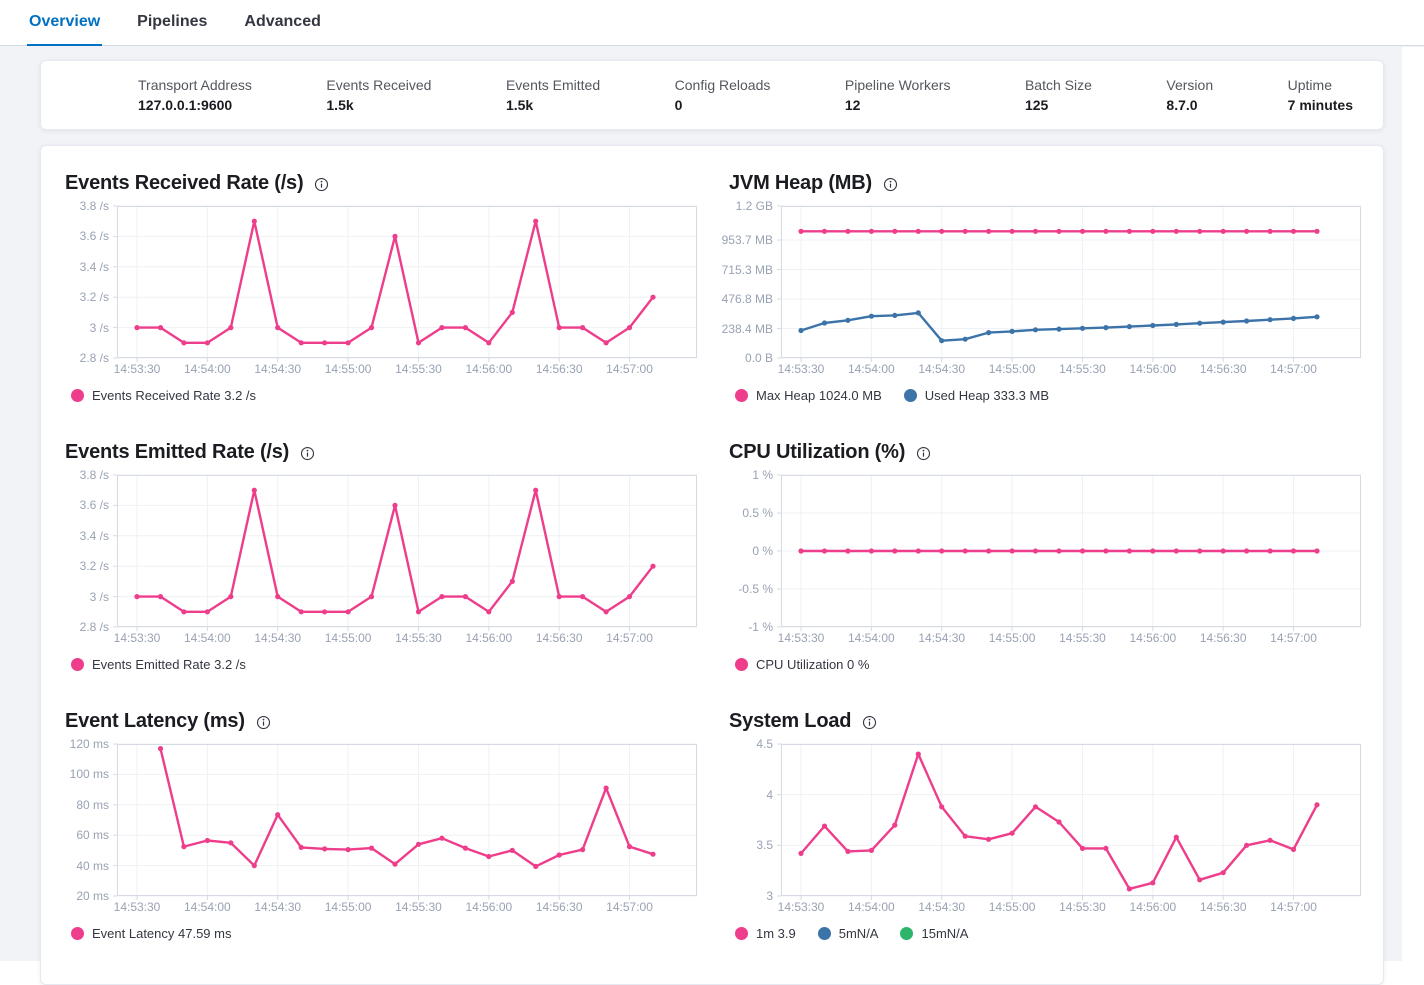 The width and height of the screenshot is (1424, 985). What do you see at coordinates (282, 23) in the screenshot?
I see `tab-advanced: Advanced` at bounding box center [282, 23].